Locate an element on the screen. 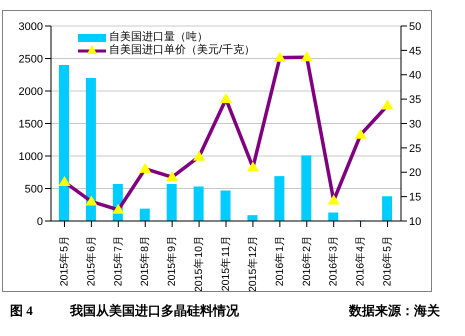 The height and width of the screenshot is (336, 465). y2-tick-label: 15 is located at coordinates (415, 198).